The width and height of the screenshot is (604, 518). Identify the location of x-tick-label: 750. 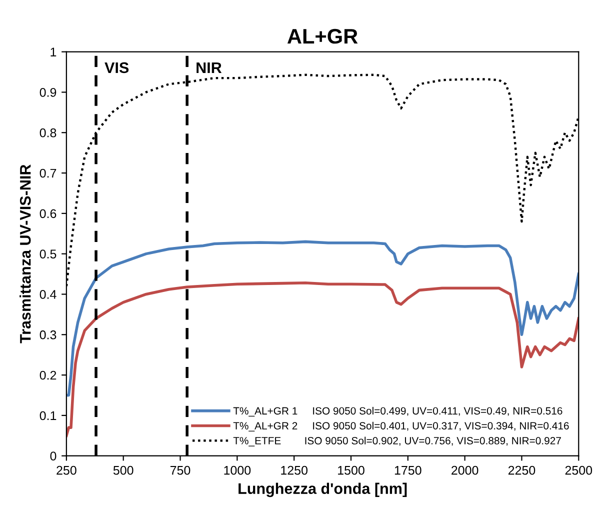
(180, 470).